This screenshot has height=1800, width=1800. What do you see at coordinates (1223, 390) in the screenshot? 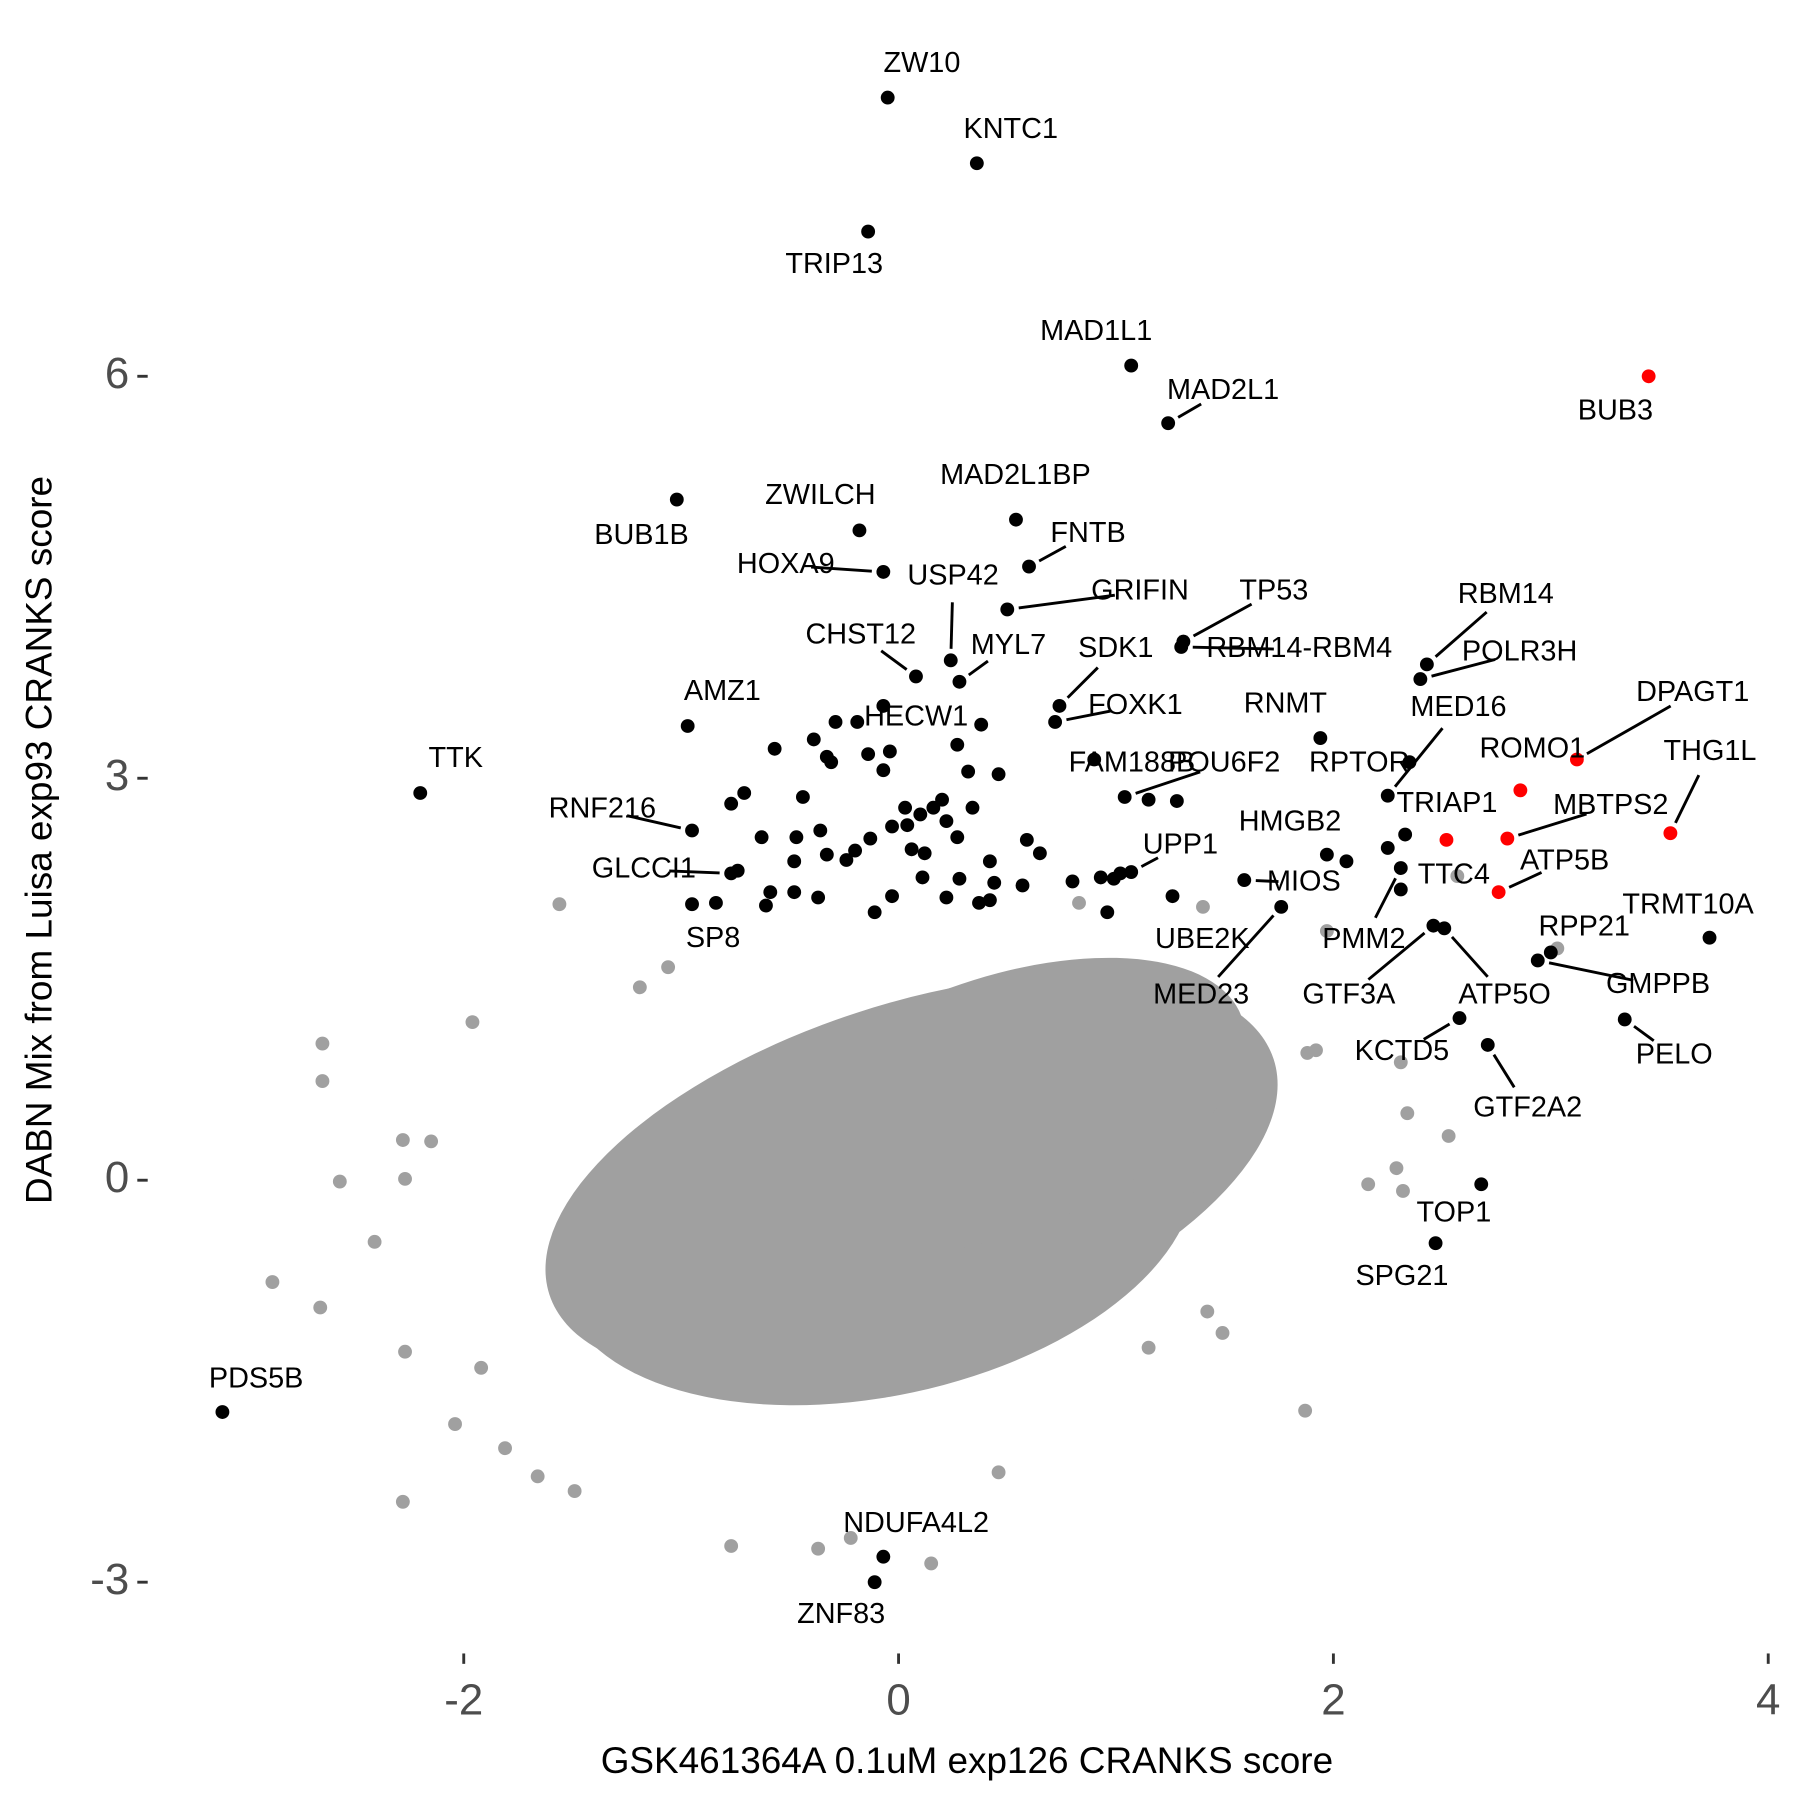
I see `point-label: MAD2L1` at bounding box center [1223, 390].